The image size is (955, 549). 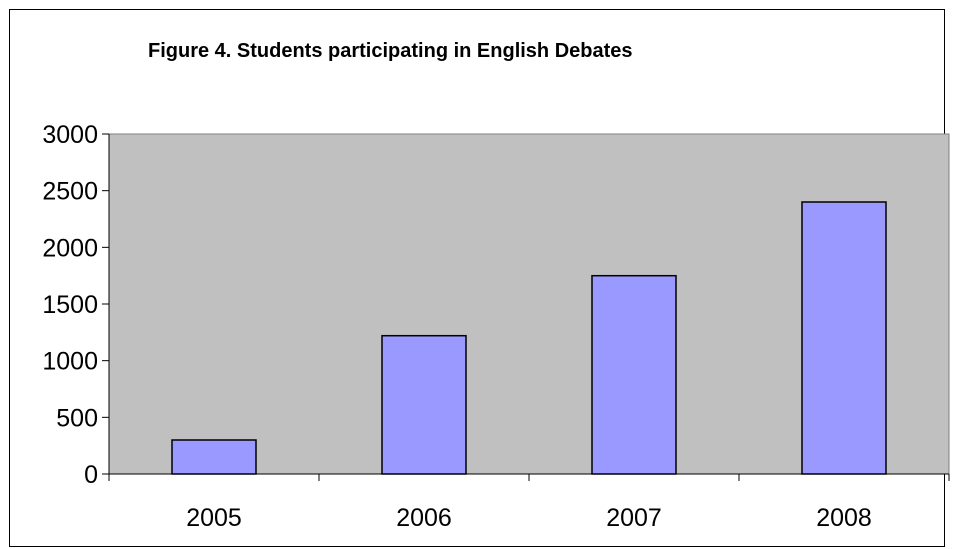 What do you see at coordinates (424, 518) in the screenshot?
I see `x-tick-label-2006: 2006` at bounding box center [424, 518].